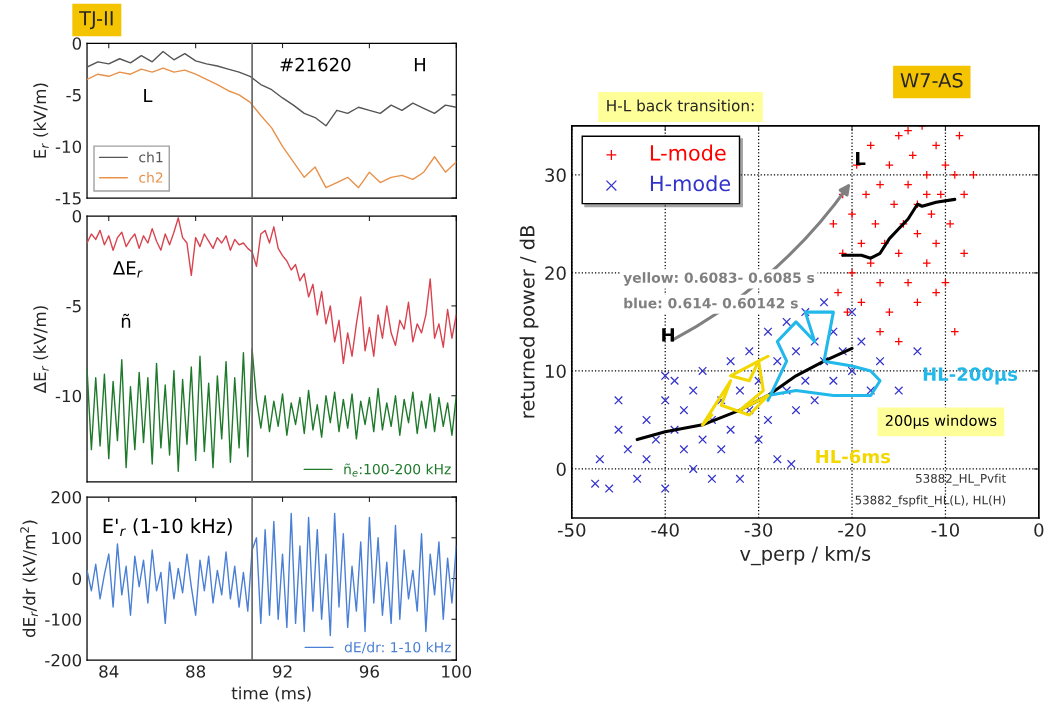 The width and height of the screenshot is (1055, 713). What do you see at coordinates (711, 303) in the screenshot?
I see `annotation: blue: 0.614- 0.60142 s` at bounding box center [711, 303].